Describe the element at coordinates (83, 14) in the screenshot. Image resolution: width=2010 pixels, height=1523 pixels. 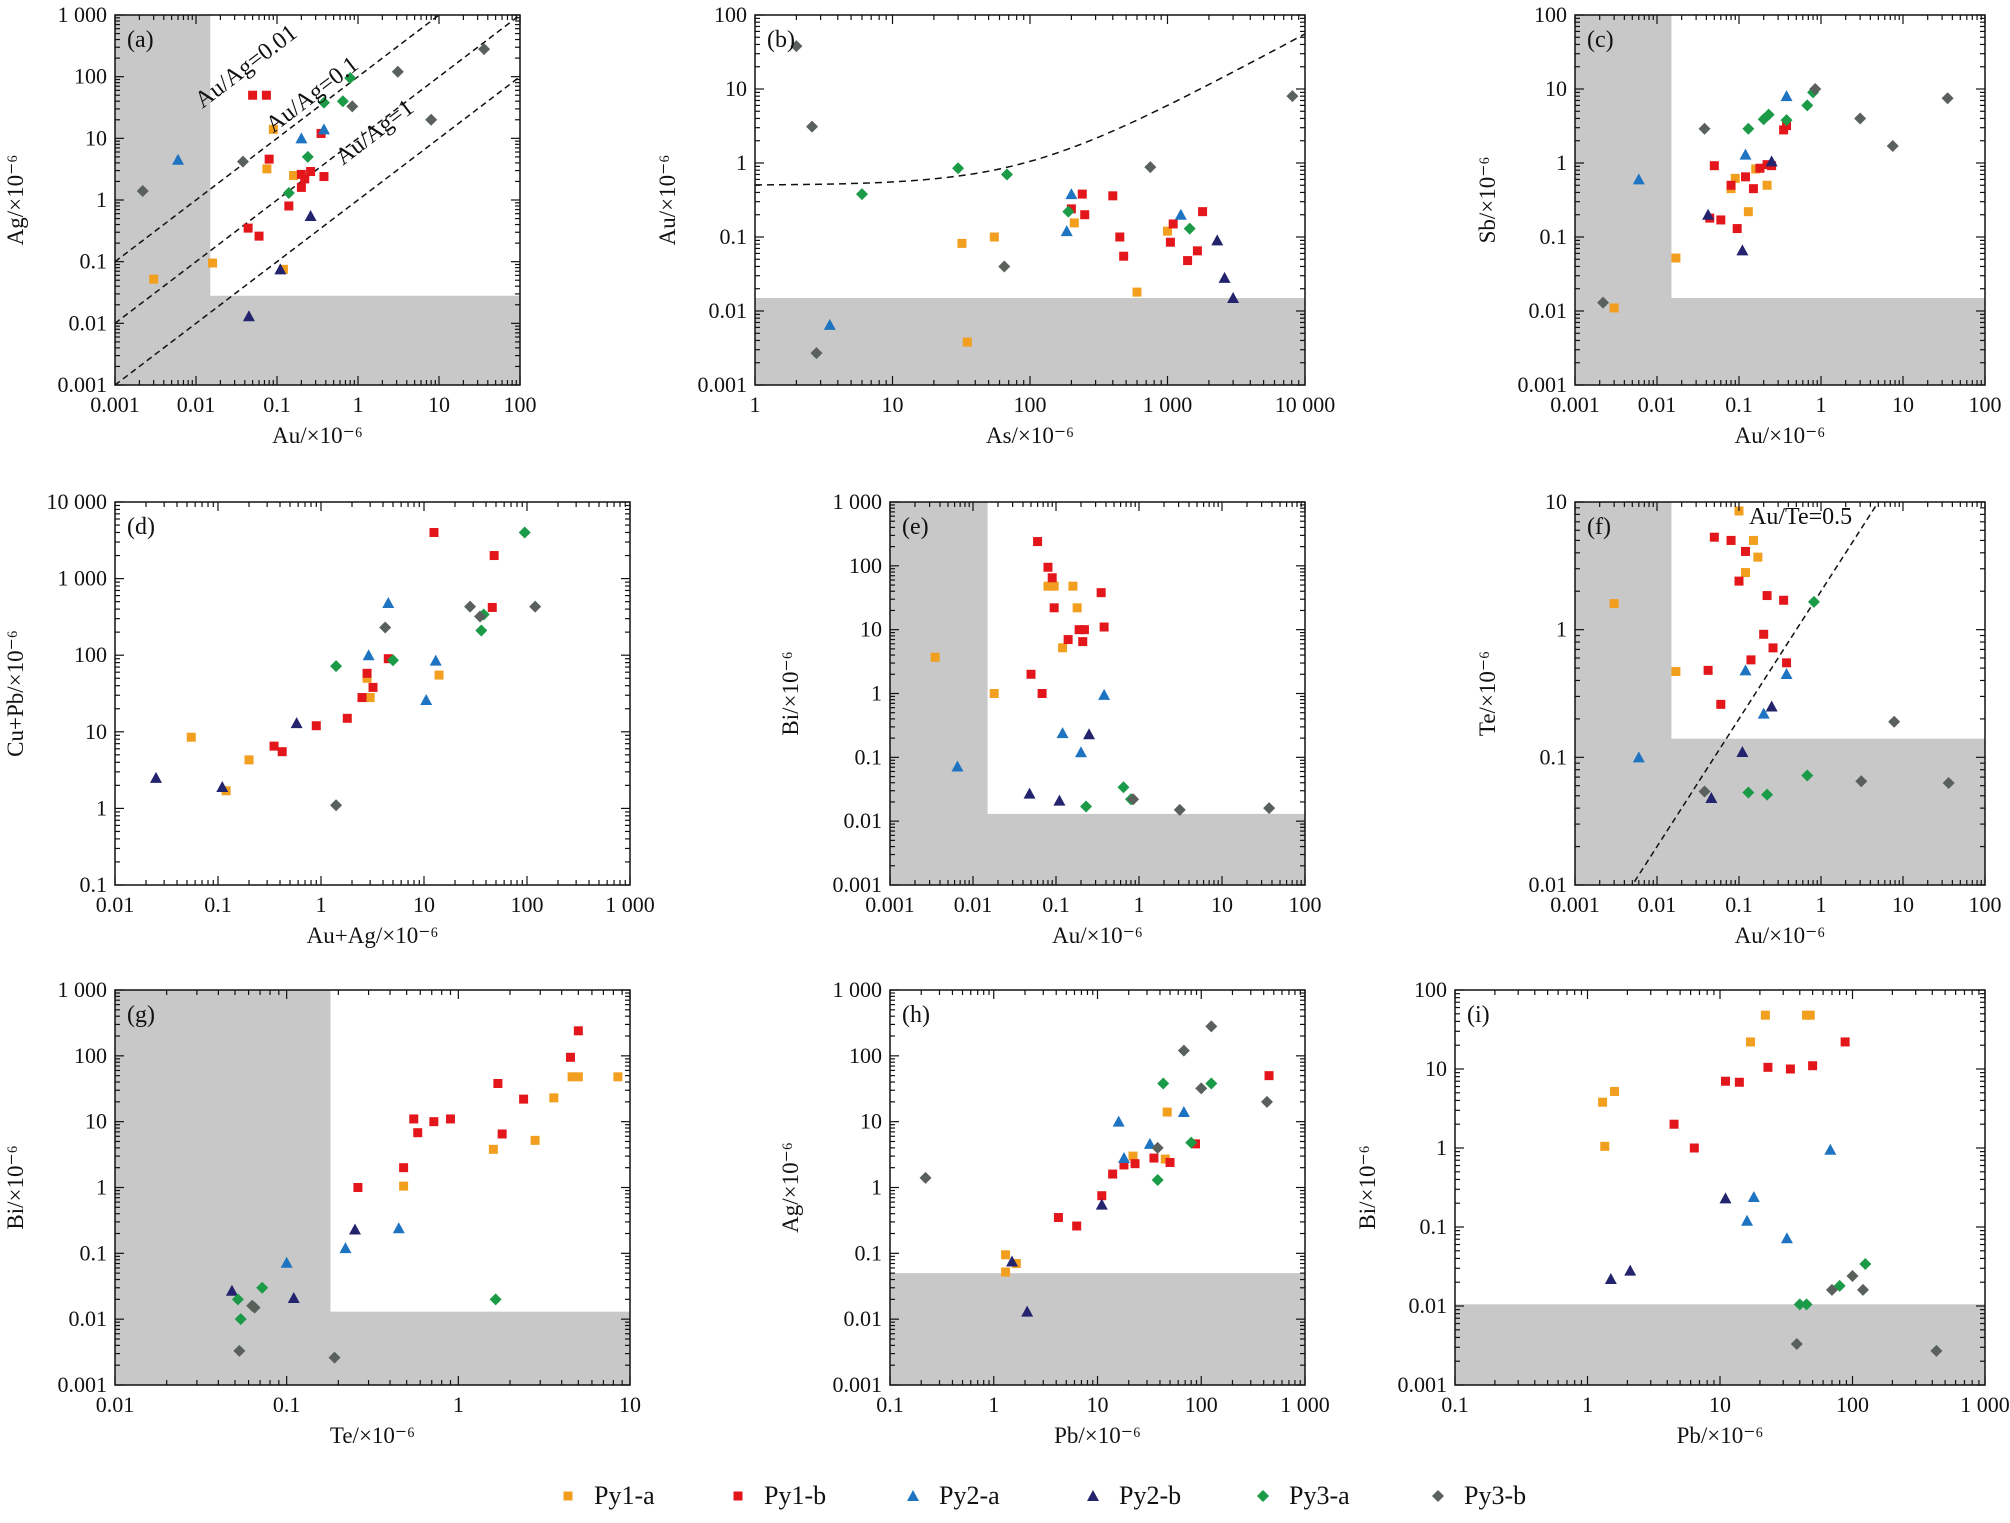
I see `y-tick-label: 1 000` at that location.